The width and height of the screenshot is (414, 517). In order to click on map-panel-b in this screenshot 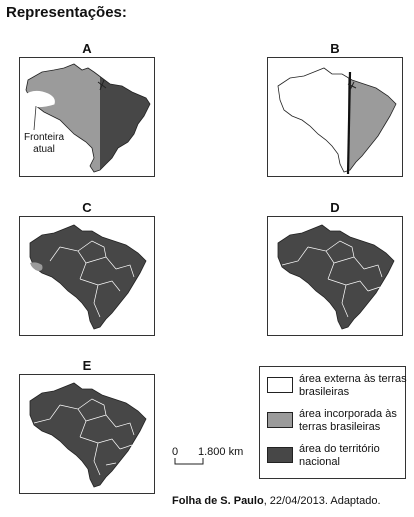, I will do `click(335, 117)`.